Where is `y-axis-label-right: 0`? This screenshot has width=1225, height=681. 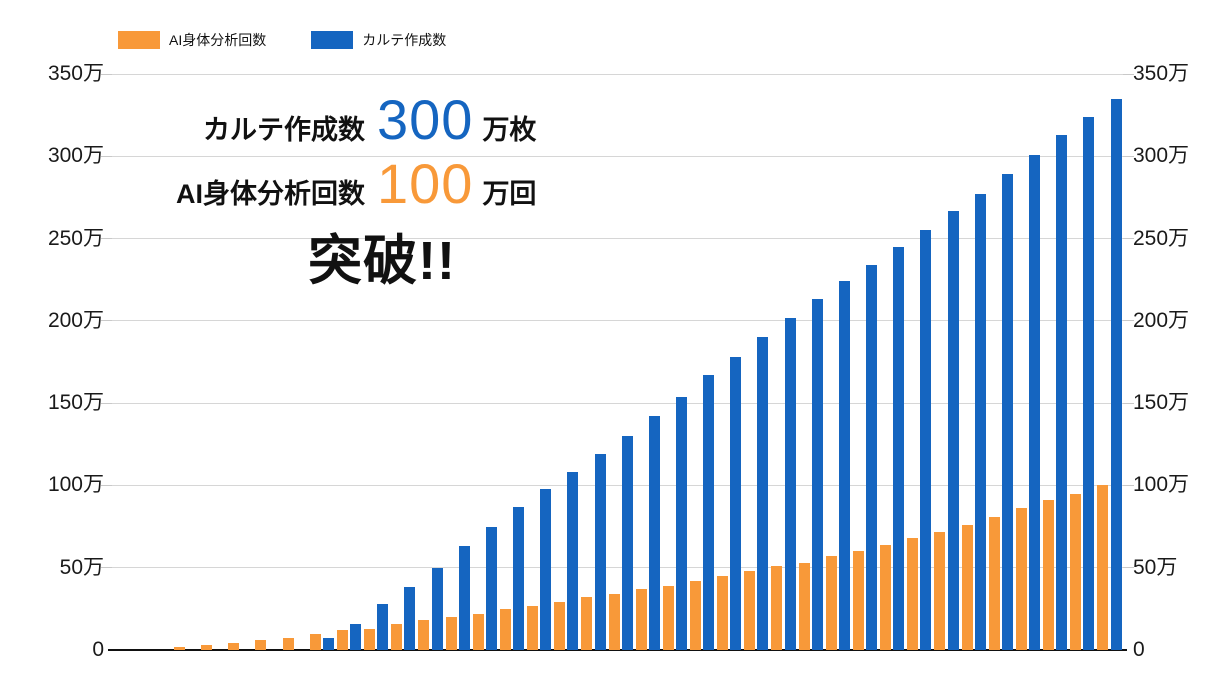 y-axis-label-right: 0 is located at coordinates (1139, 649).